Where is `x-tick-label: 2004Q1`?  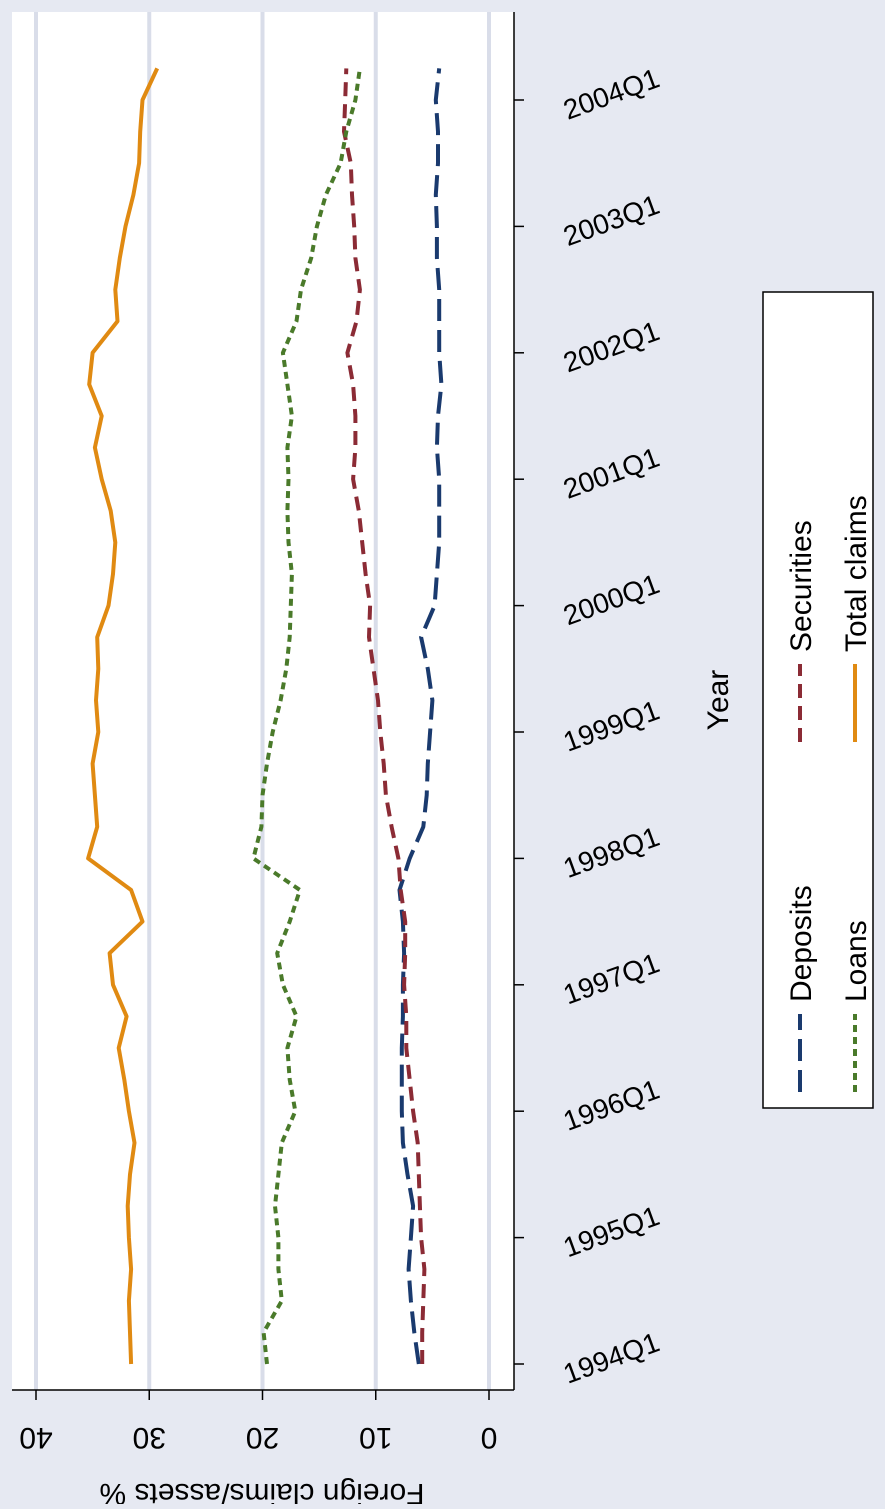
x-tick-label: 2004Q1 is located at coordinates (611, 93).